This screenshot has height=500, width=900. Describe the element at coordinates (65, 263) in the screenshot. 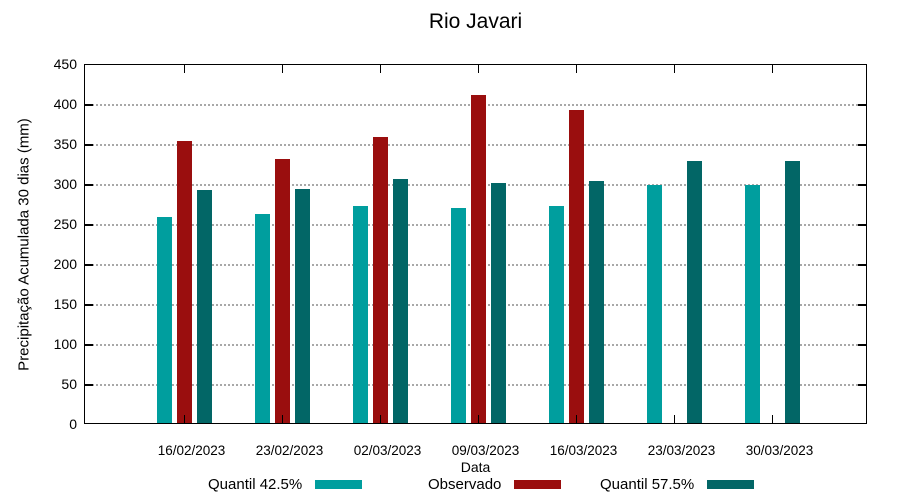

I see `y-tick-label: 200` at that location.